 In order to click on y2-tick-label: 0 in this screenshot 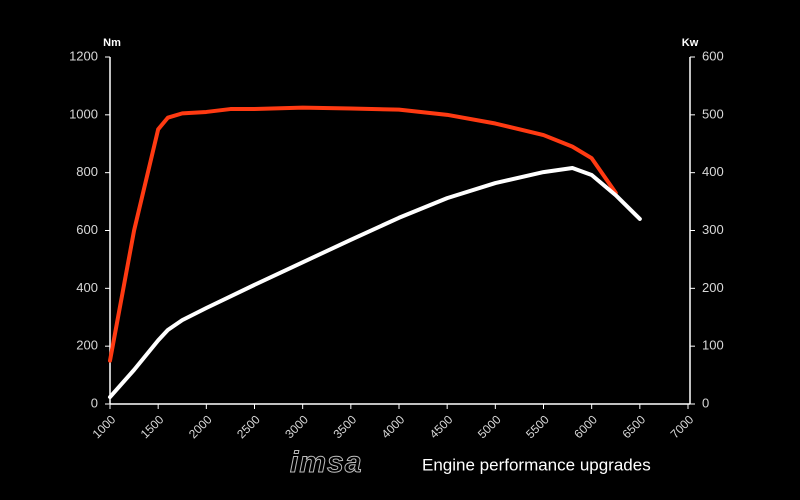, I will do `click(705, 402)`.